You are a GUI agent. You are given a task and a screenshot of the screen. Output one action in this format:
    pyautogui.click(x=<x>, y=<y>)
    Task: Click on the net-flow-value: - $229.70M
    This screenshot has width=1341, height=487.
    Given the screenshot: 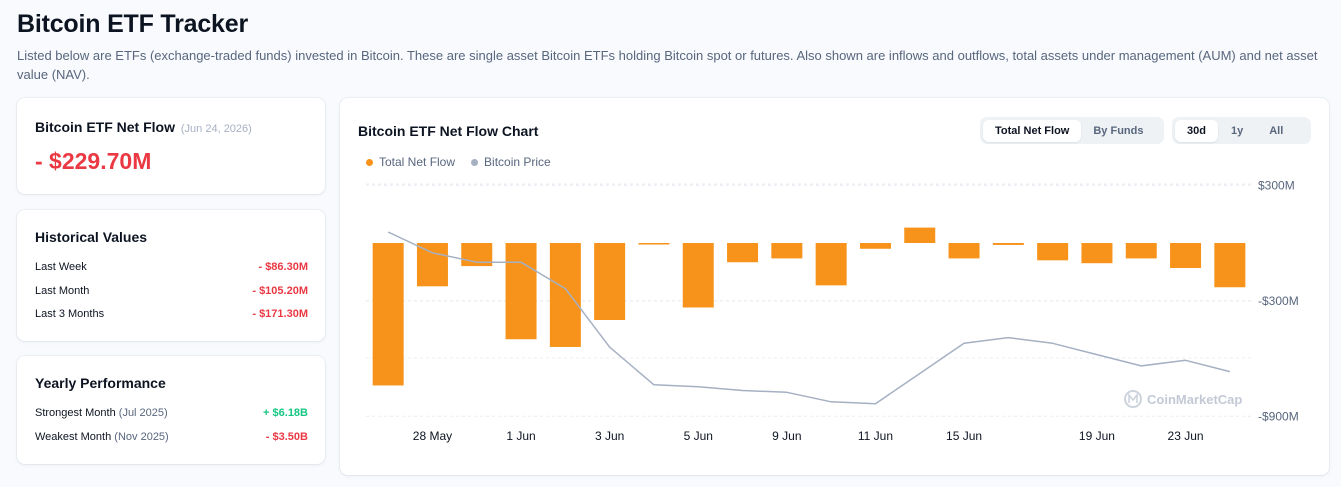 What is the action you would take?
    pyautogui.click(x=93, y=161)
    